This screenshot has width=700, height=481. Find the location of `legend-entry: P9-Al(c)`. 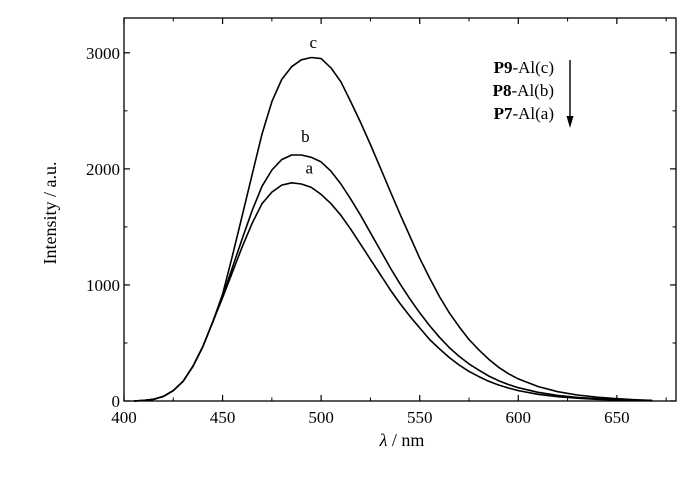

legend-entry: P9-Al(c) is located at coordinates (524, 67).